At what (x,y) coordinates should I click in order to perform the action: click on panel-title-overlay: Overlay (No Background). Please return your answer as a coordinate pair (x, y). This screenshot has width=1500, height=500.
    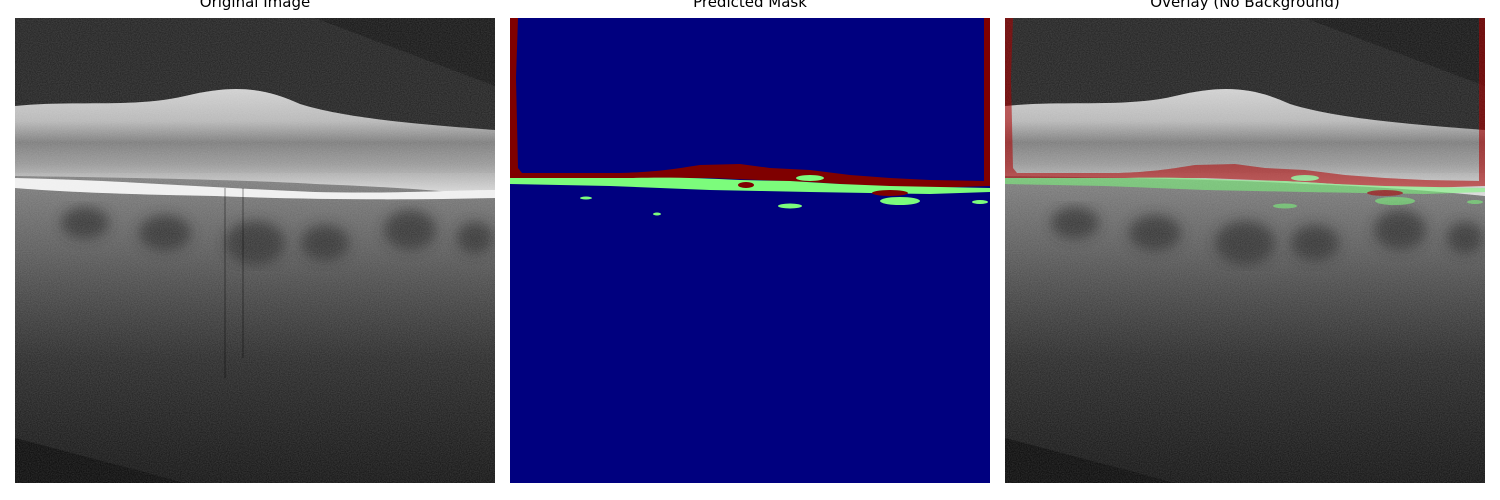
    Looking at the image, I should click on (1245, 5).